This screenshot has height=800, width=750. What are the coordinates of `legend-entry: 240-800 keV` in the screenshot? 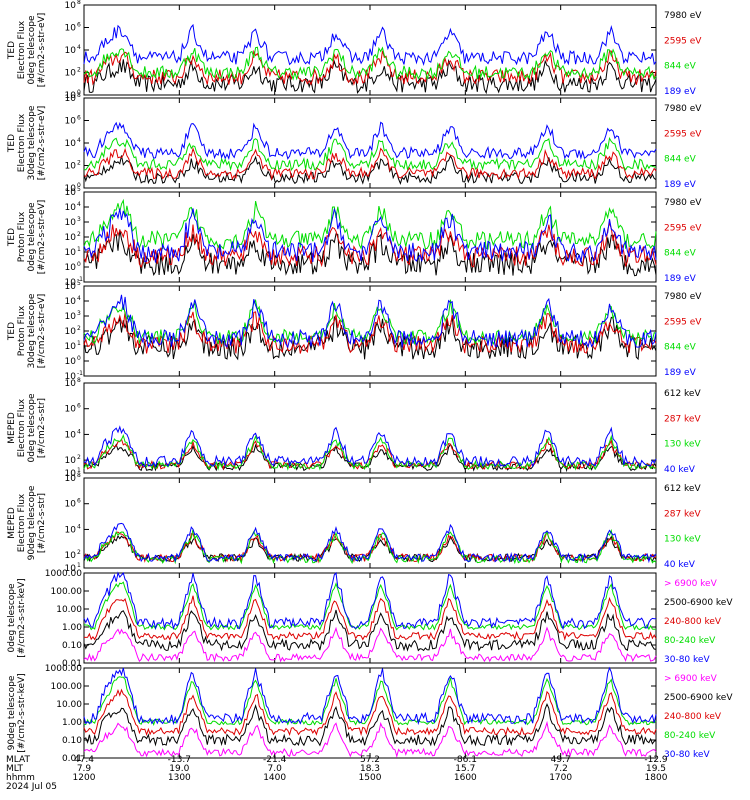 It's located at (693, 717).